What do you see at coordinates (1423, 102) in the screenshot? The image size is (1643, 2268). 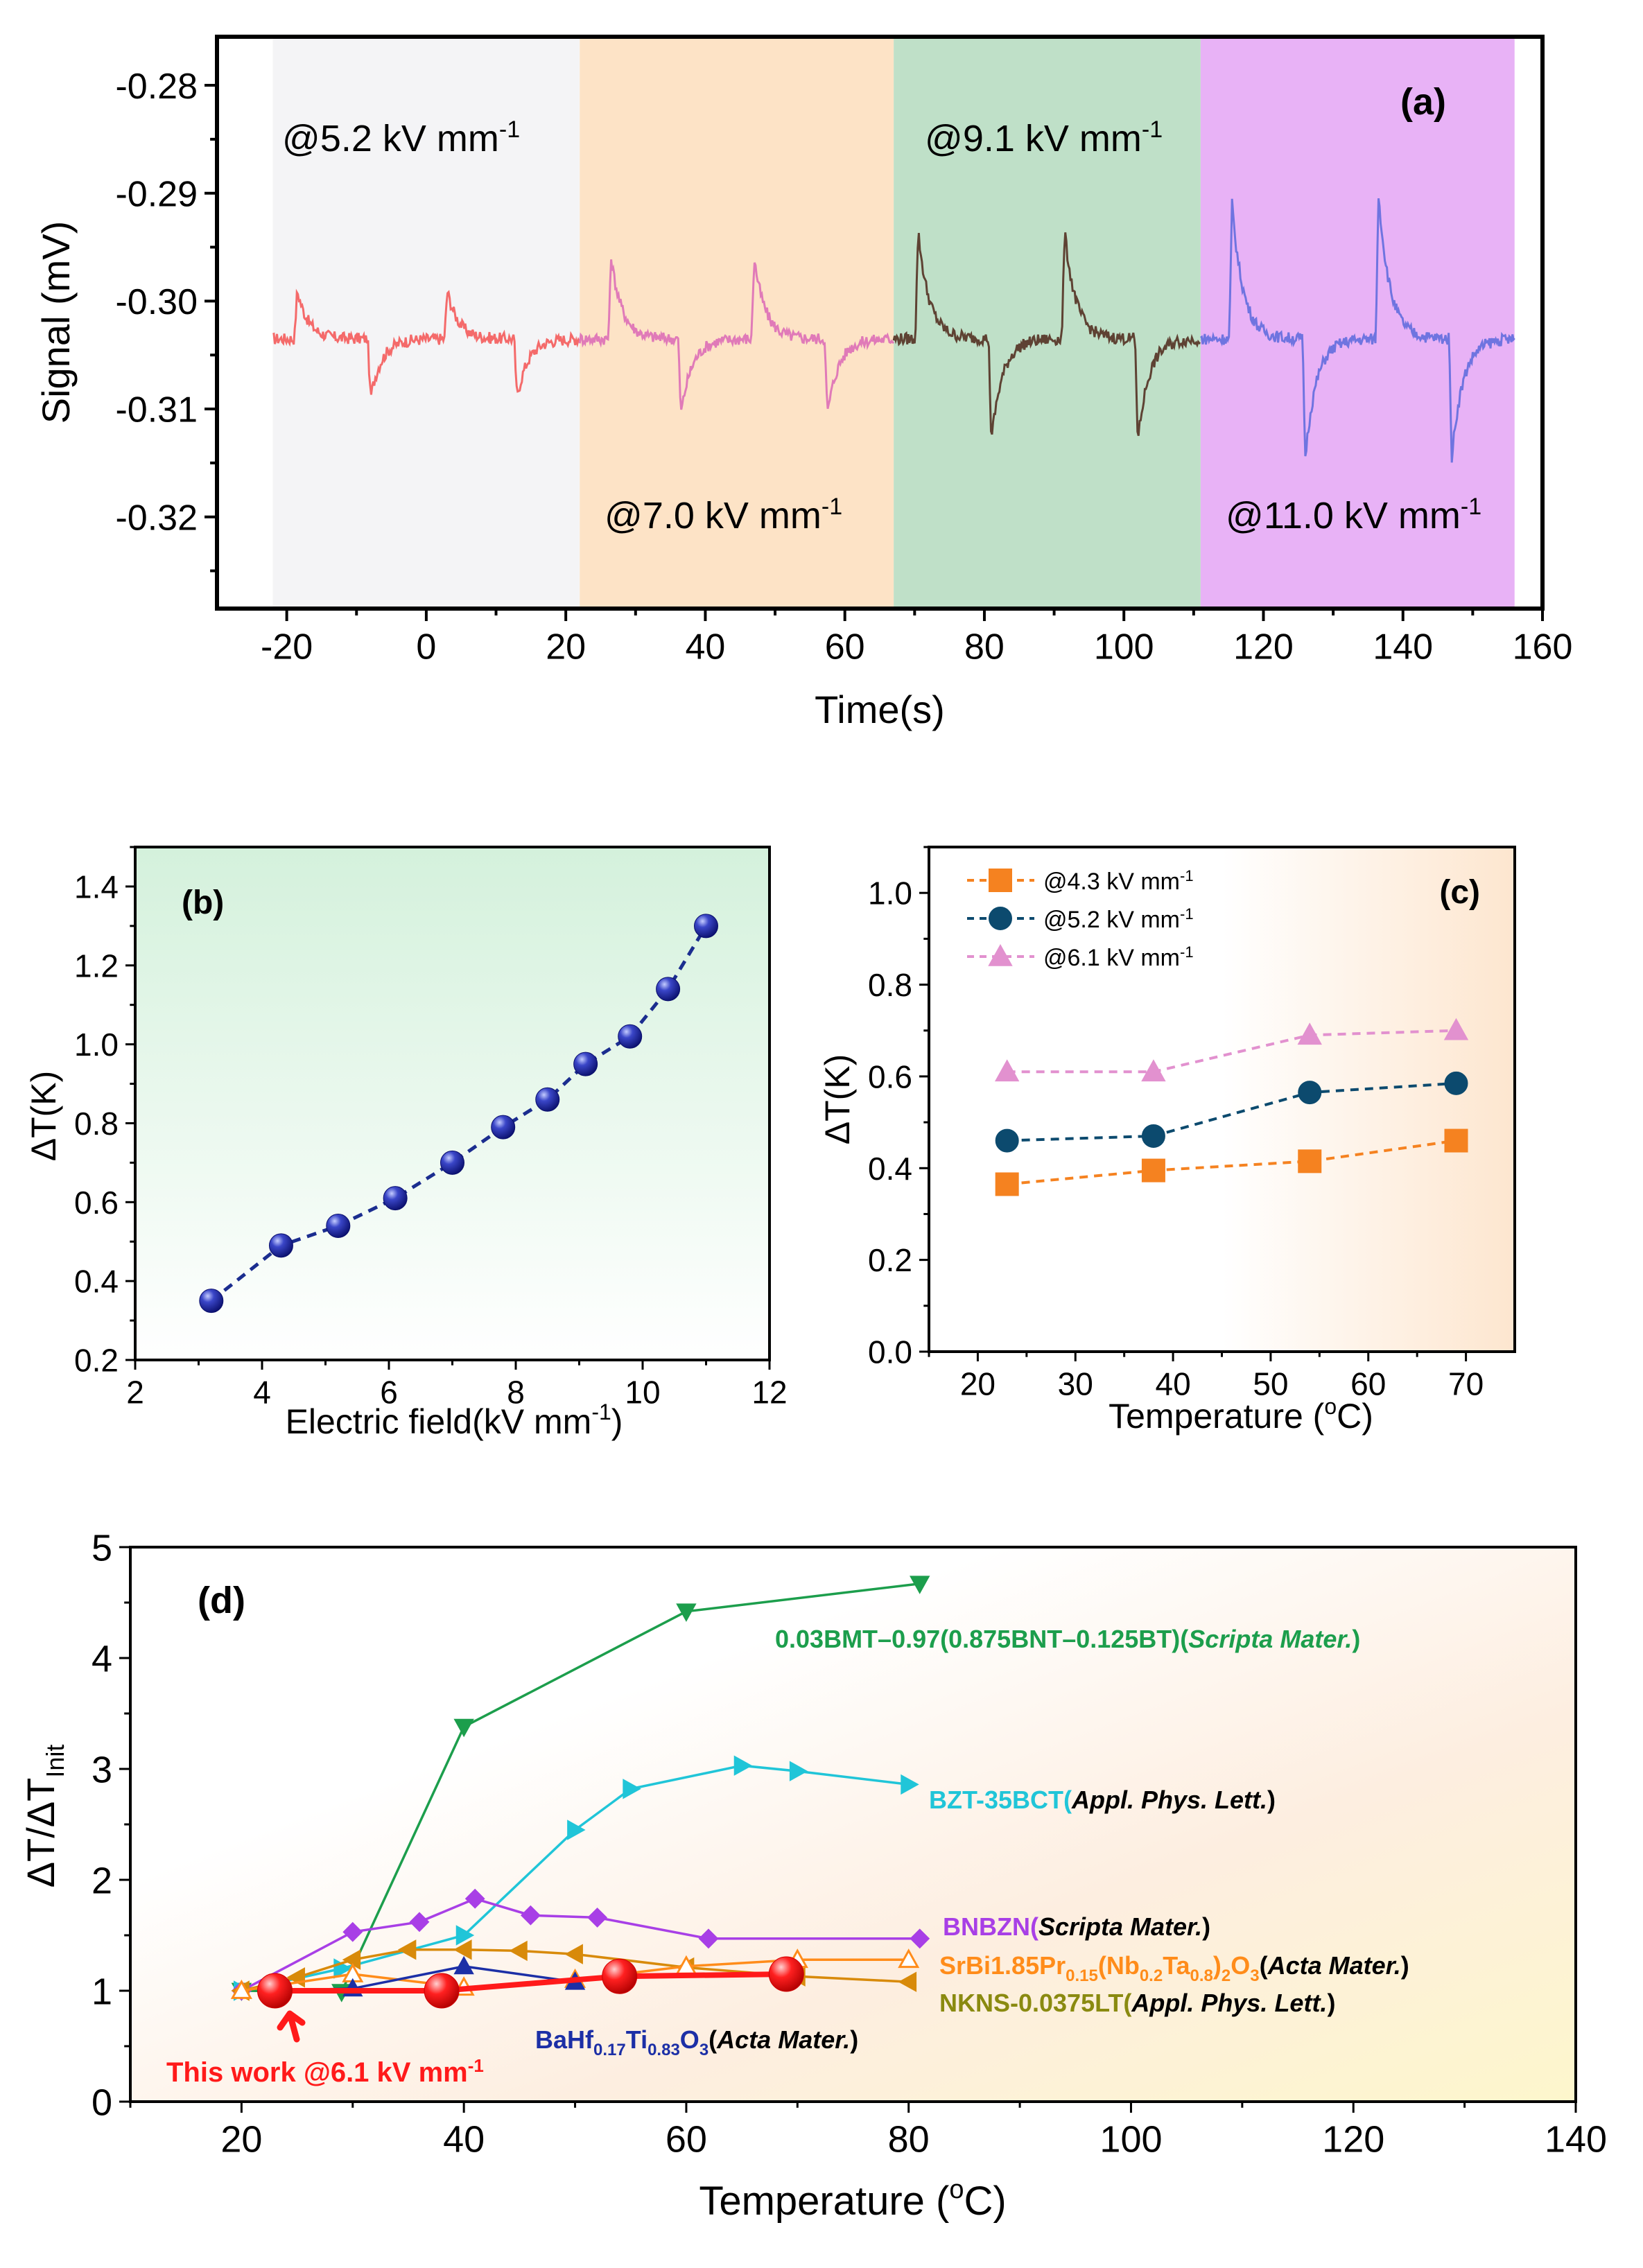 I see `a-panel-label: (a)` at bounding box center [1423, 102].